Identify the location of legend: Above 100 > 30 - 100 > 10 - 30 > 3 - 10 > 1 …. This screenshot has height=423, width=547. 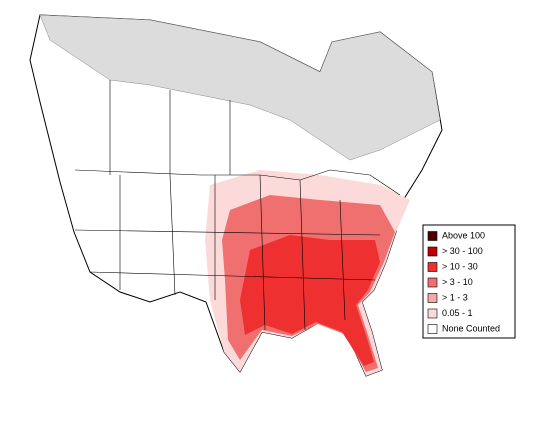
(463, 282).